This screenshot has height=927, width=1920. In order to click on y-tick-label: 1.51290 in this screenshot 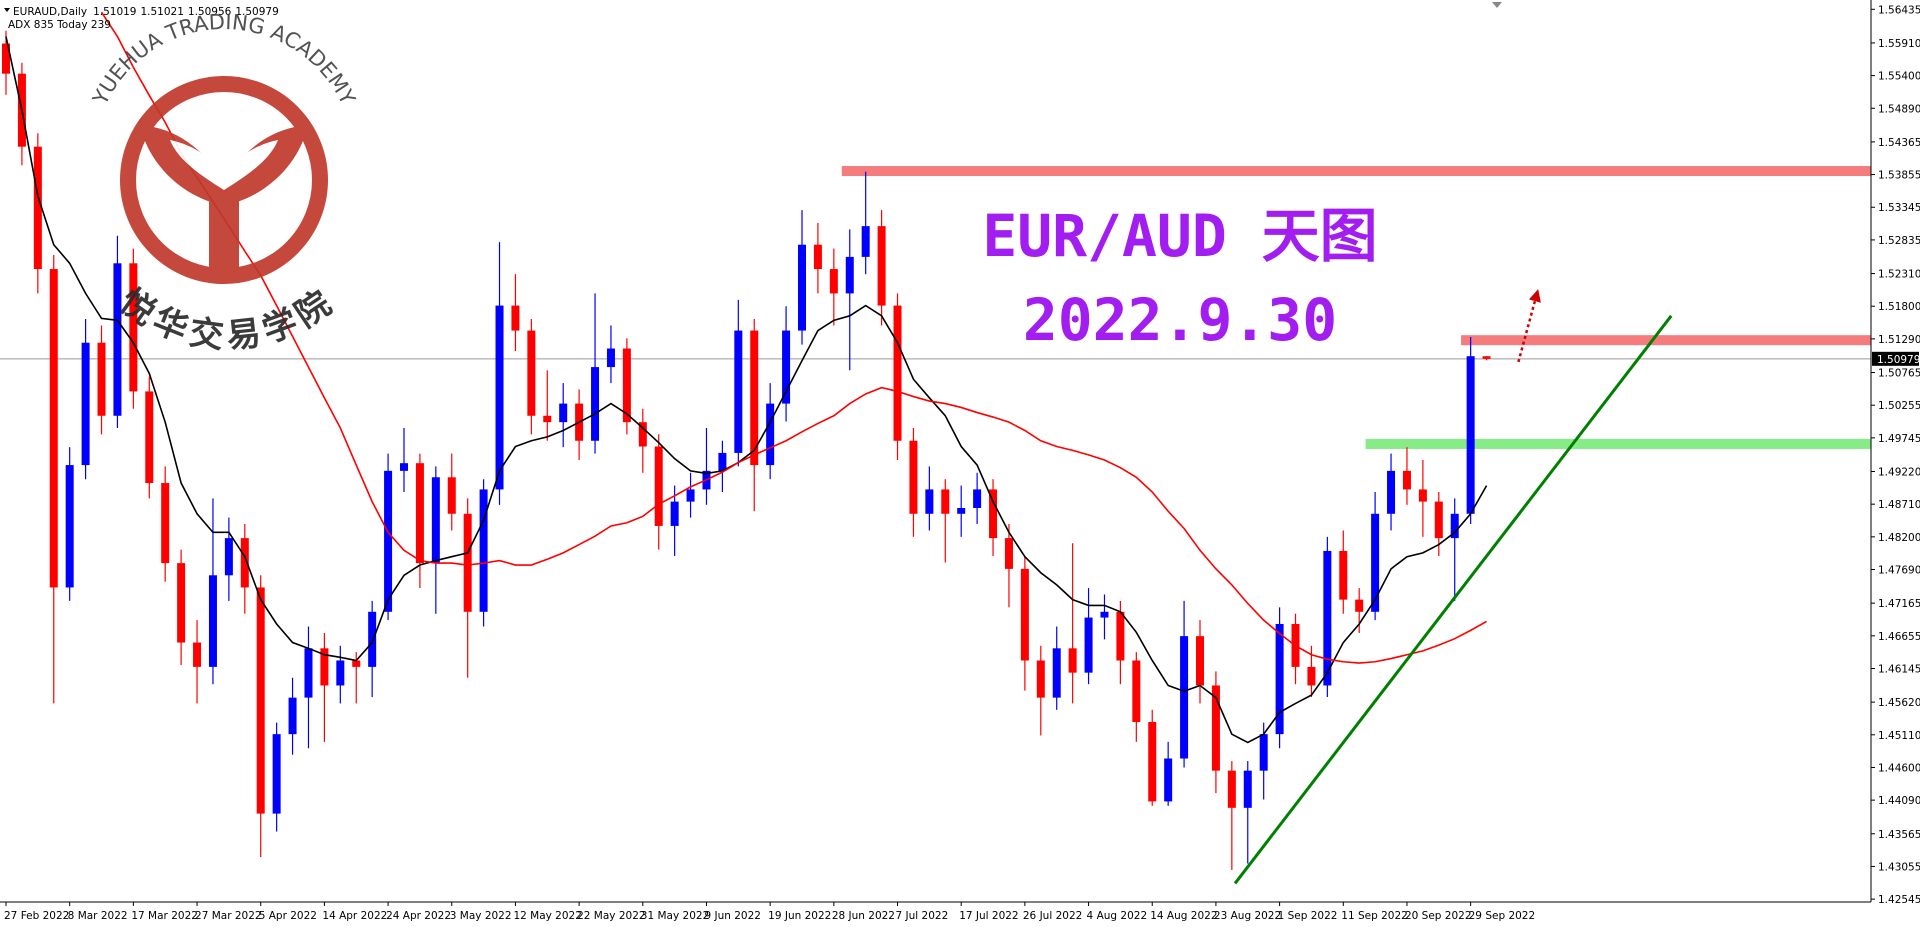, I will do `click(1899, 340)`.